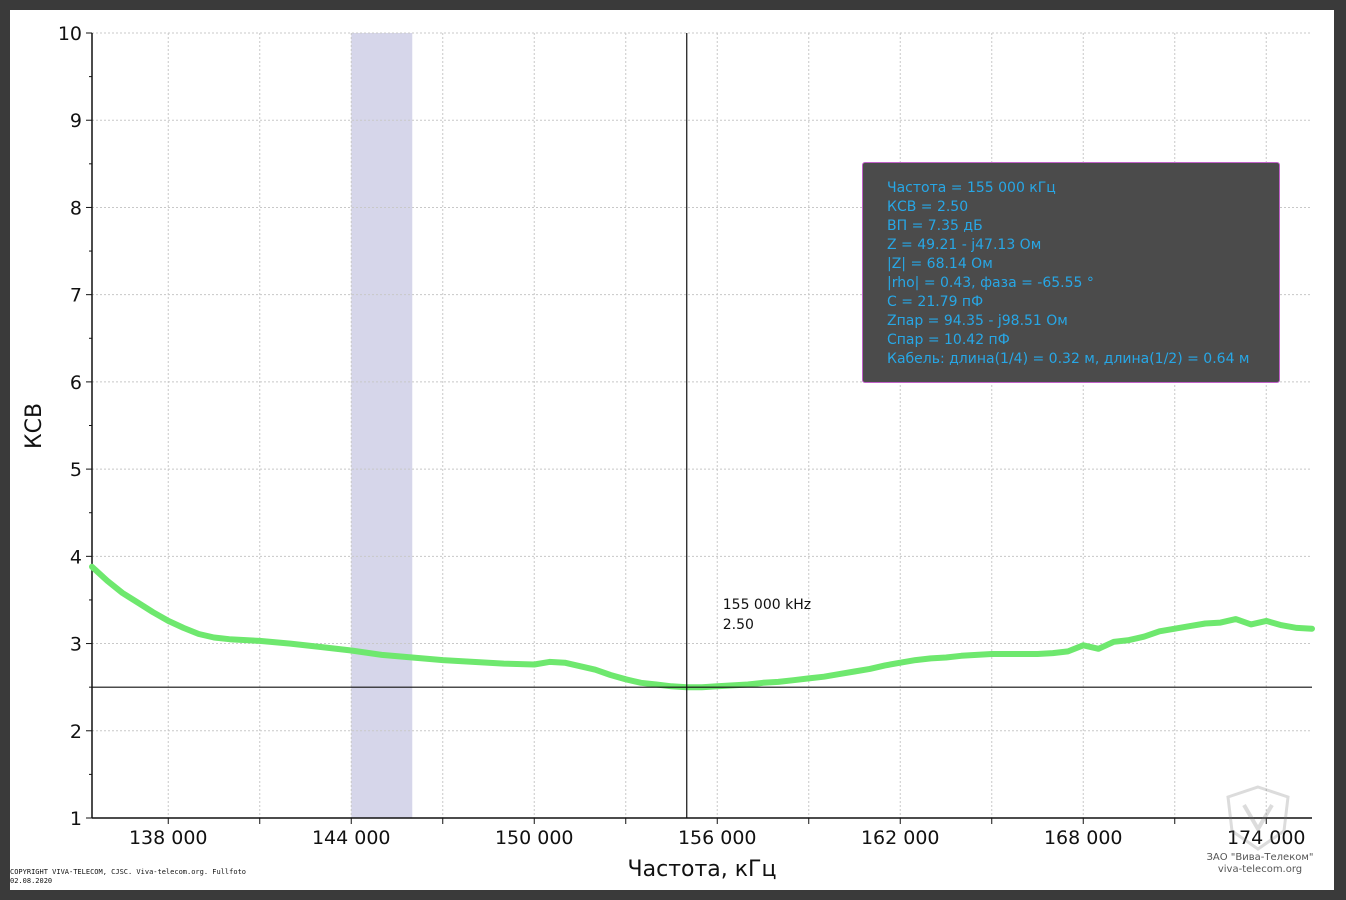 Image resolution: width=1346 pixels, height=900 pixels. I want to click on info-capacitance: C = 21.79 пФ, so click(935, 302).